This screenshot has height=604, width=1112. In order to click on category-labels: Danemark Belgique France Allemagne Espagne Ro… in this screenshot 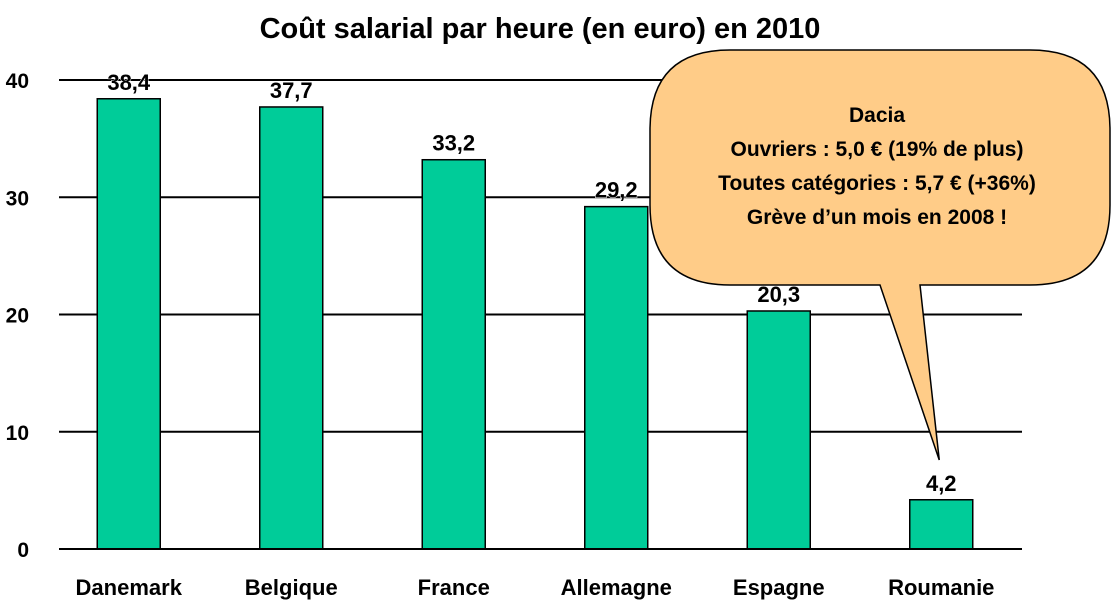, I will do `click(535, 587)`.